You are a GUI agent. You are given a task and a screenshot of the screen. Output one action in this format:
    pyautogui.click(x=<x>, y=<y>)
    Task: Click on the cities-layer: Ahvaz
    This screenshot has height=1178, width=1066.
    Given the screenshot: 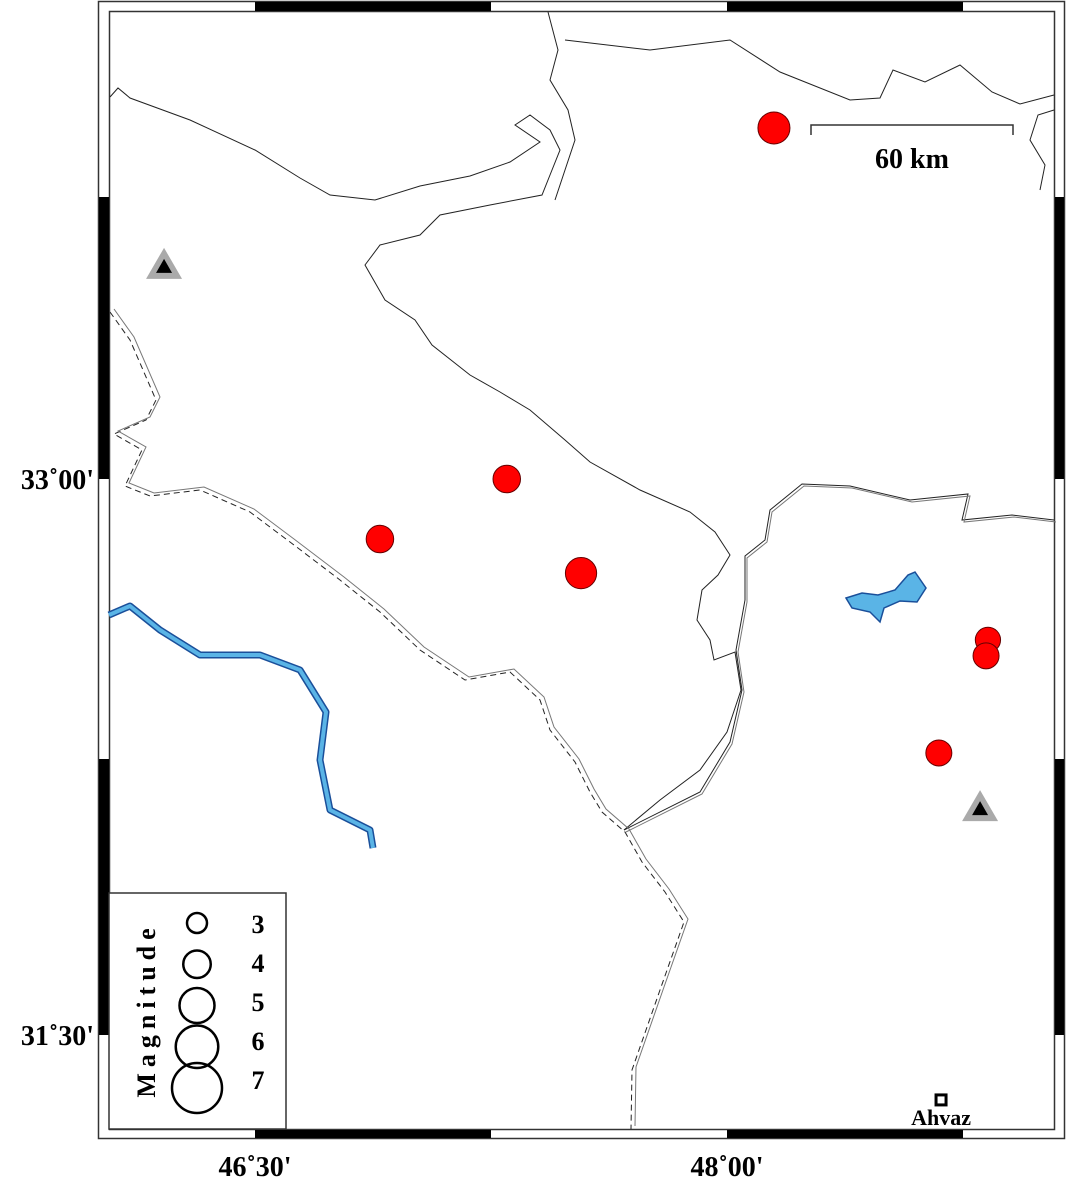 What is the action you would take?
    pyautogui.click(x=941, y=1111)
    